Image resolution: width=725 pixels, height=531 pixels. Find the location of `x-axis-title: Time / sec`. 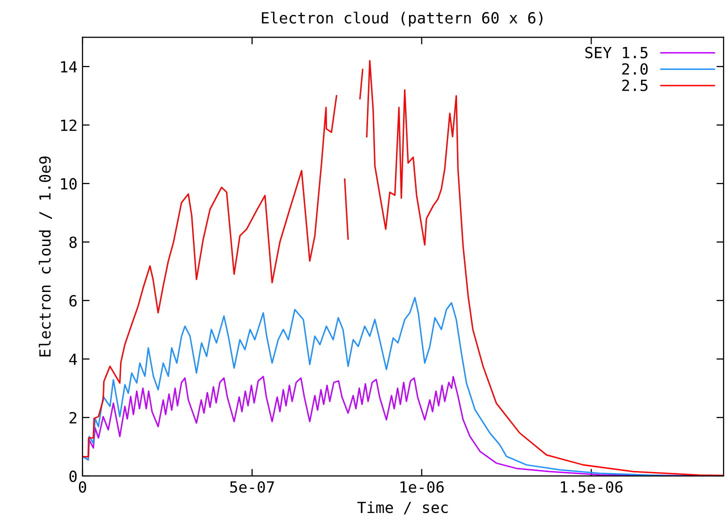

x-axis-title: Time / sec is located at coordinates (402, 507).